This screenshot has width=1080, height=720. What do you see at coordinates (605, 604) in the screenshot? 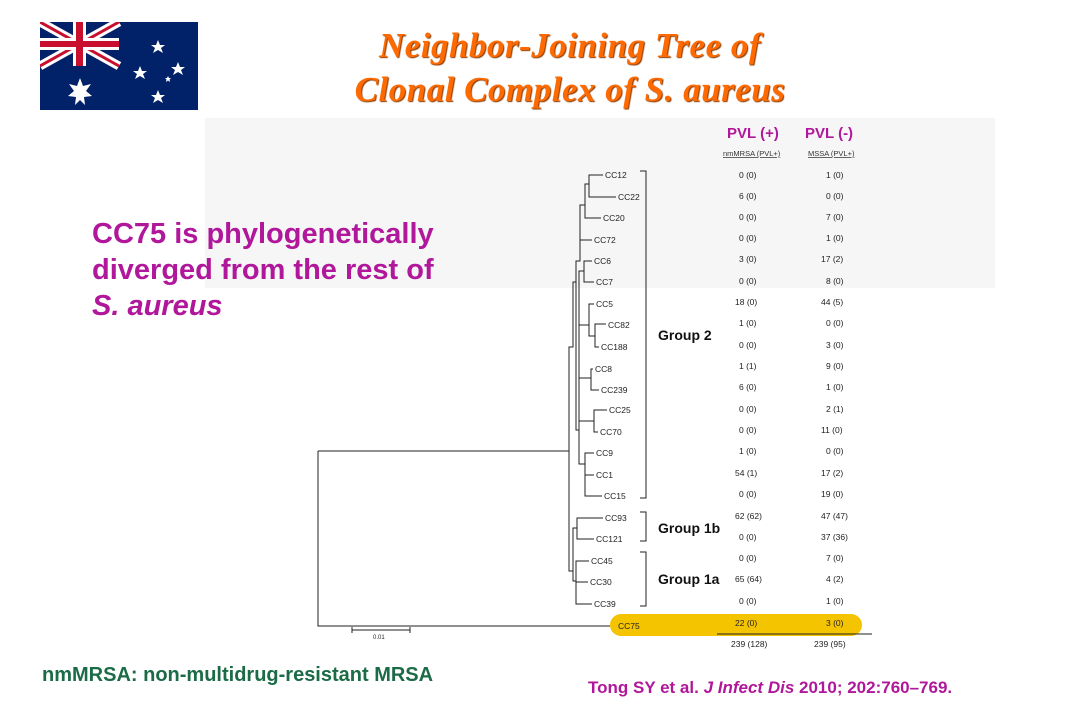
I see `leaf-label: CC39` at bounding box center [605, 604].